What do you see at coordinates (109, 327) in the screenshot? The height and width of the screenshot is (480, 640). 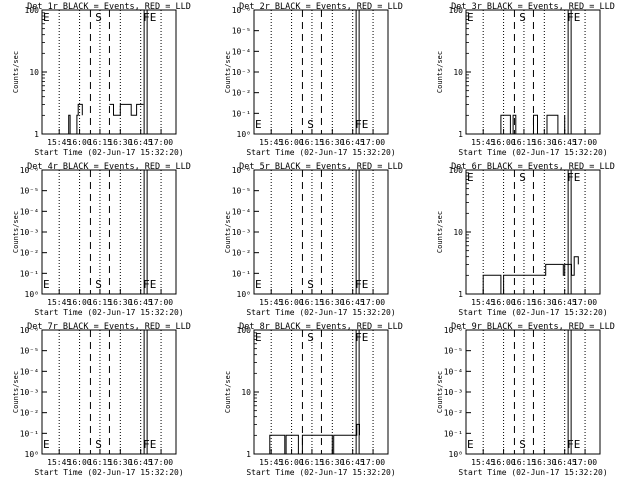 I see `panel-title: Det 7r BLACK = Events, RED = LLD` at bounding box center [109, 327].